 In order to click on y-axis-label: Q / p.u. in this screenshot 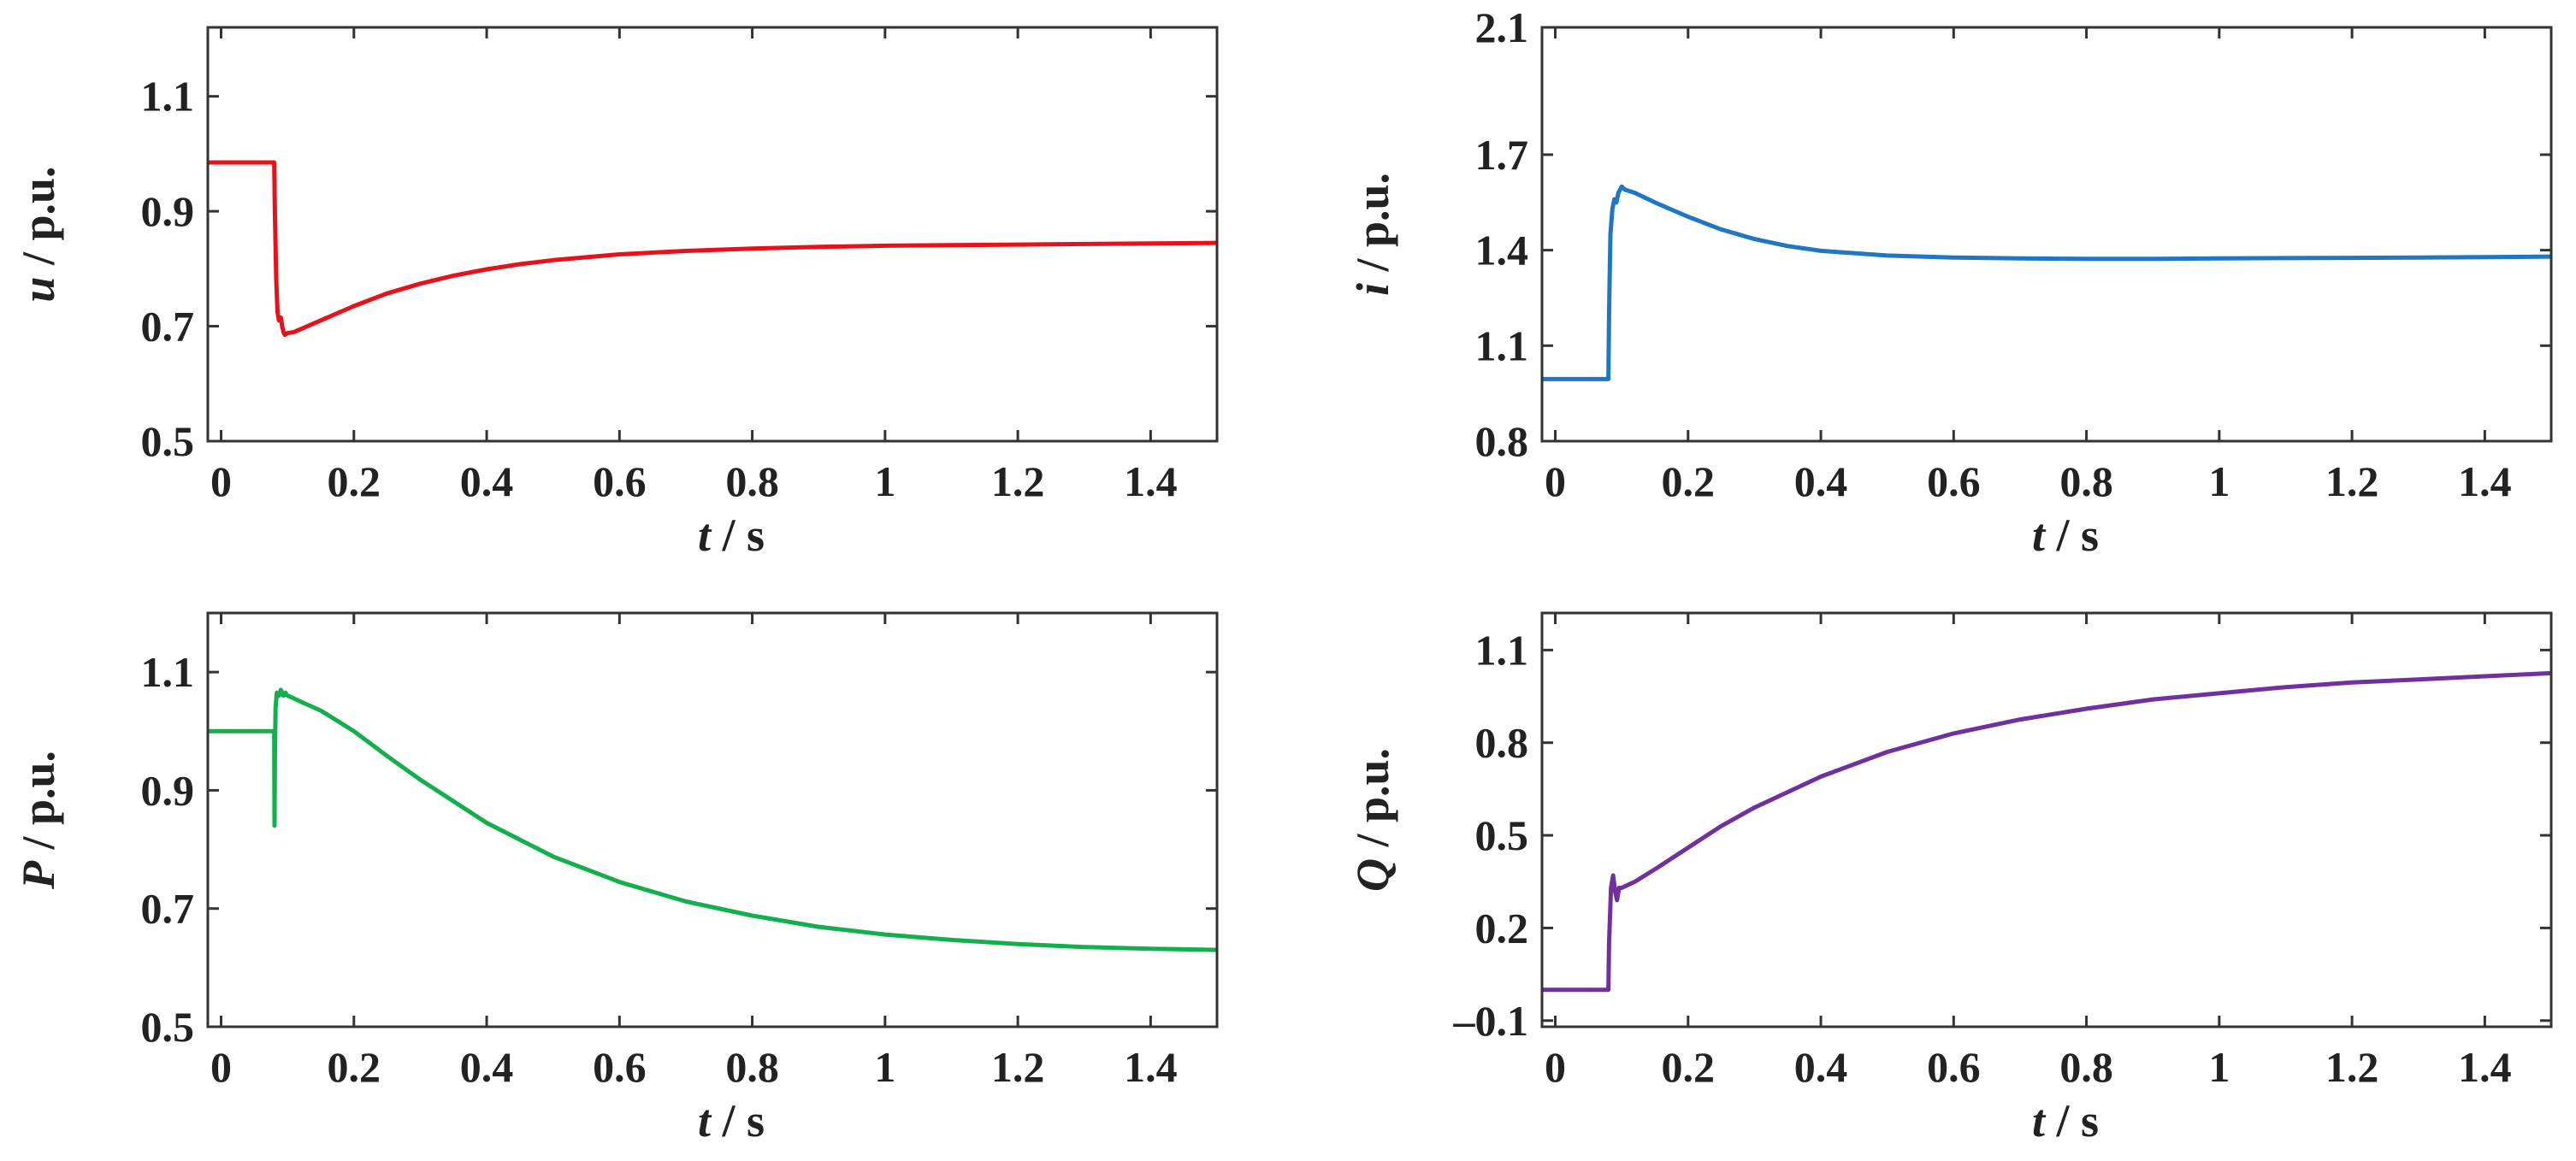, I will do `click(1372, 820)`.